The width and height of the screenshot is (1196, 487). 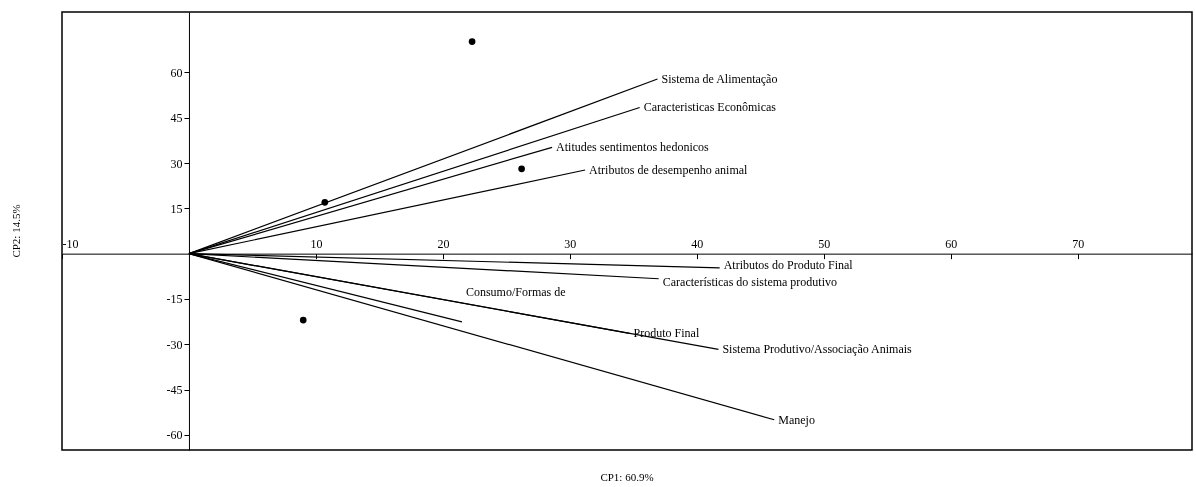 What do you see at coordinates (788, 264) in the screenshot?
I see `series-label: Atributos do Produto Final` at bounding box center [788, 264].